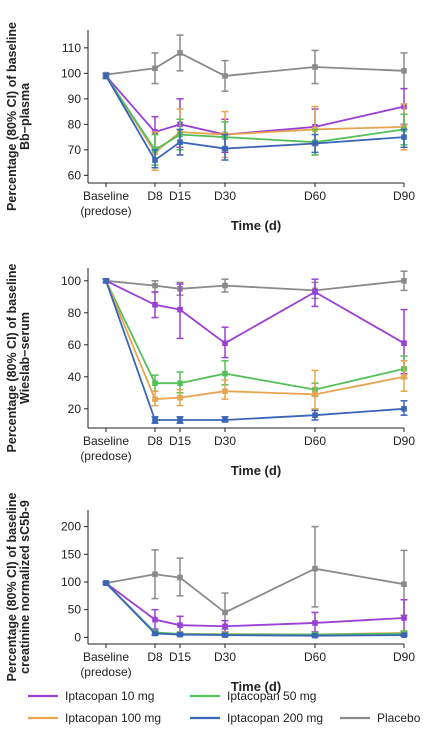 The height and width of the screenshot is (742, 435). I want to click on y-tick-label: 60, so click(75, 175).